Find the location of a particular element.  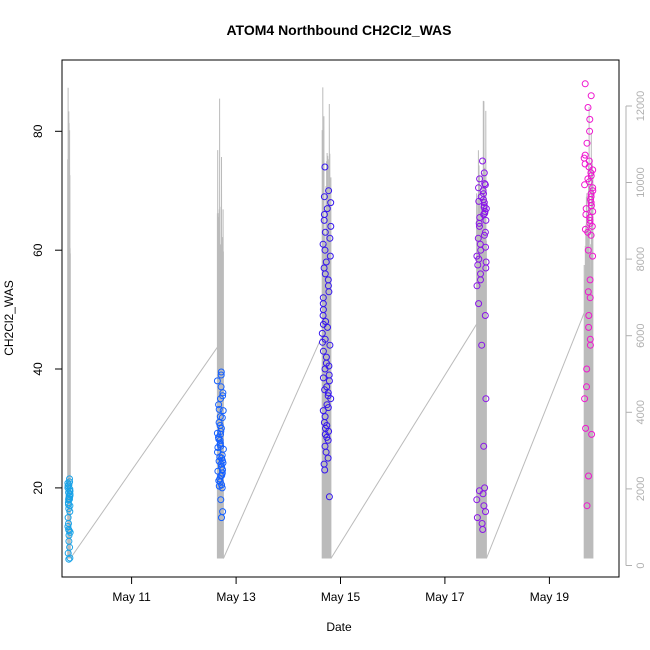

x-tick-label: May 17 is located at coordinates (445, 597).